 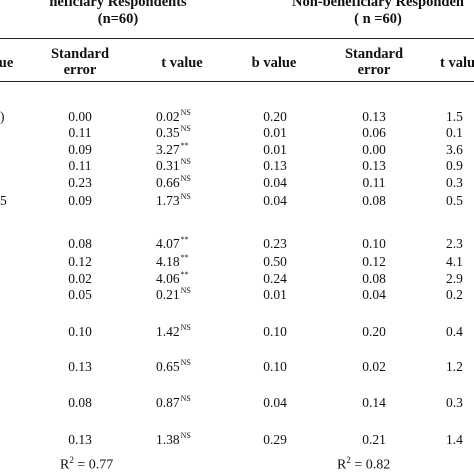 What do you see at coordinates (378, 19) in the screenshot?
I see `group-sample-size: ( n =60)` at bounding box center [378, 19].